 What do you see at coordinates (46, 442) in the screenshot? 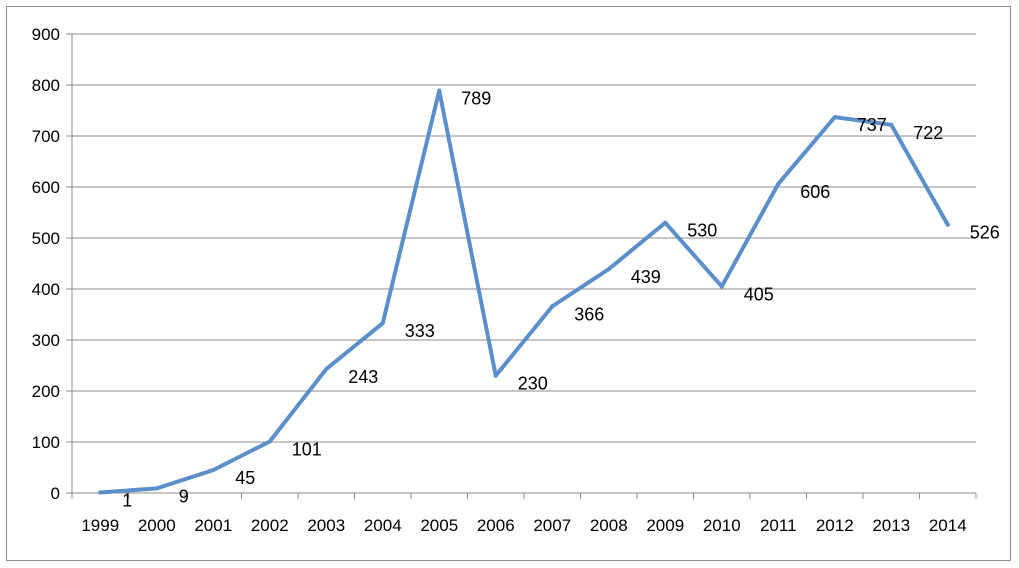
I see `y-tick-label: 100` at bounding box center [46, 442].